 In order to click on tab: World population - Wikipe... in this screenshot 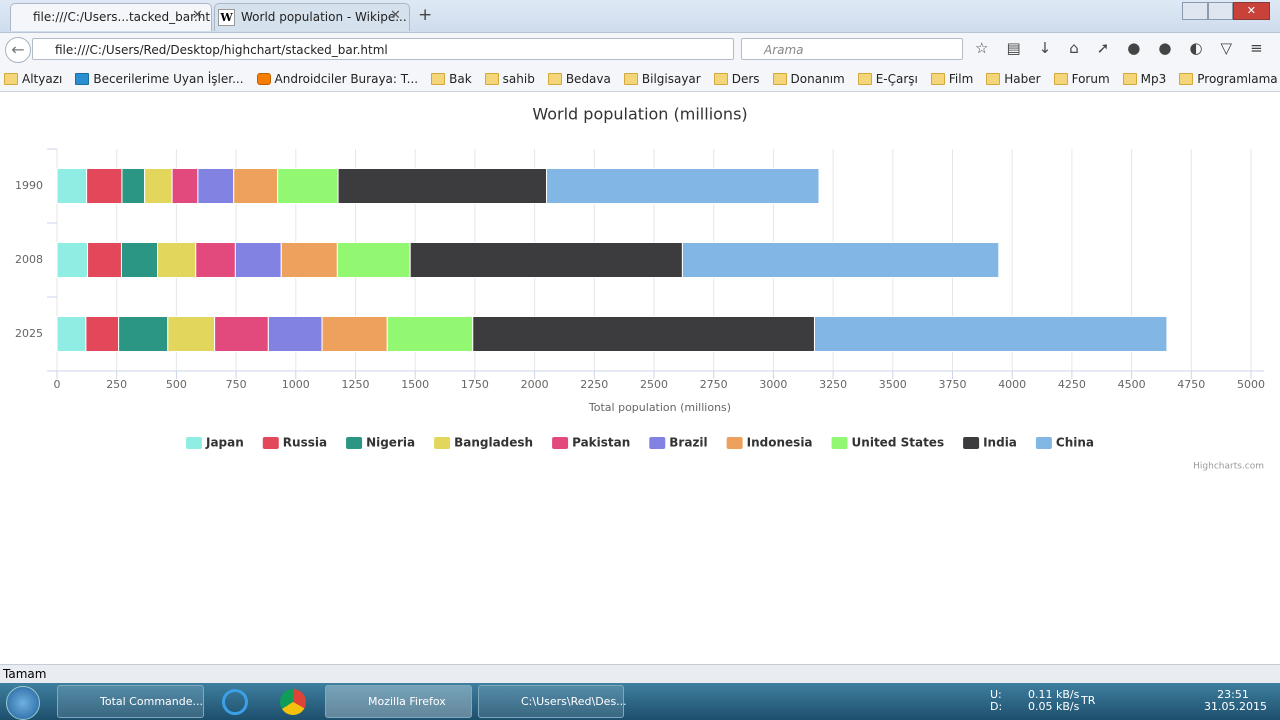, I will do `click(312, 17)`.